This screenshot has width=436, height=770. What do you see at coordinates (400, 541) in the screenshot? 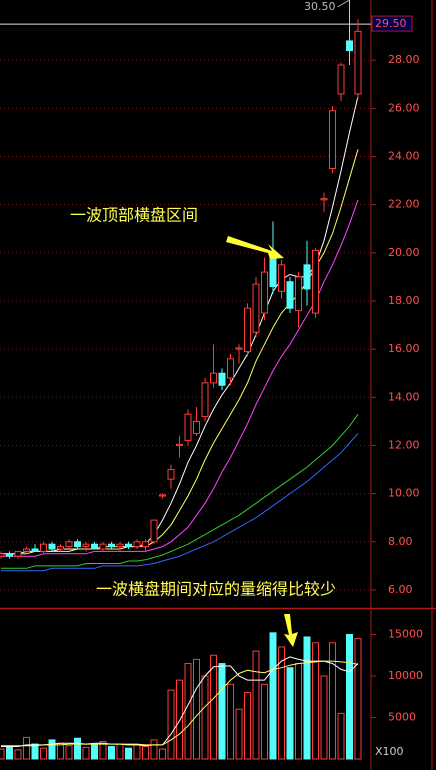
I see `y-tick-label: 8.00` at bounding box center [400, 541].